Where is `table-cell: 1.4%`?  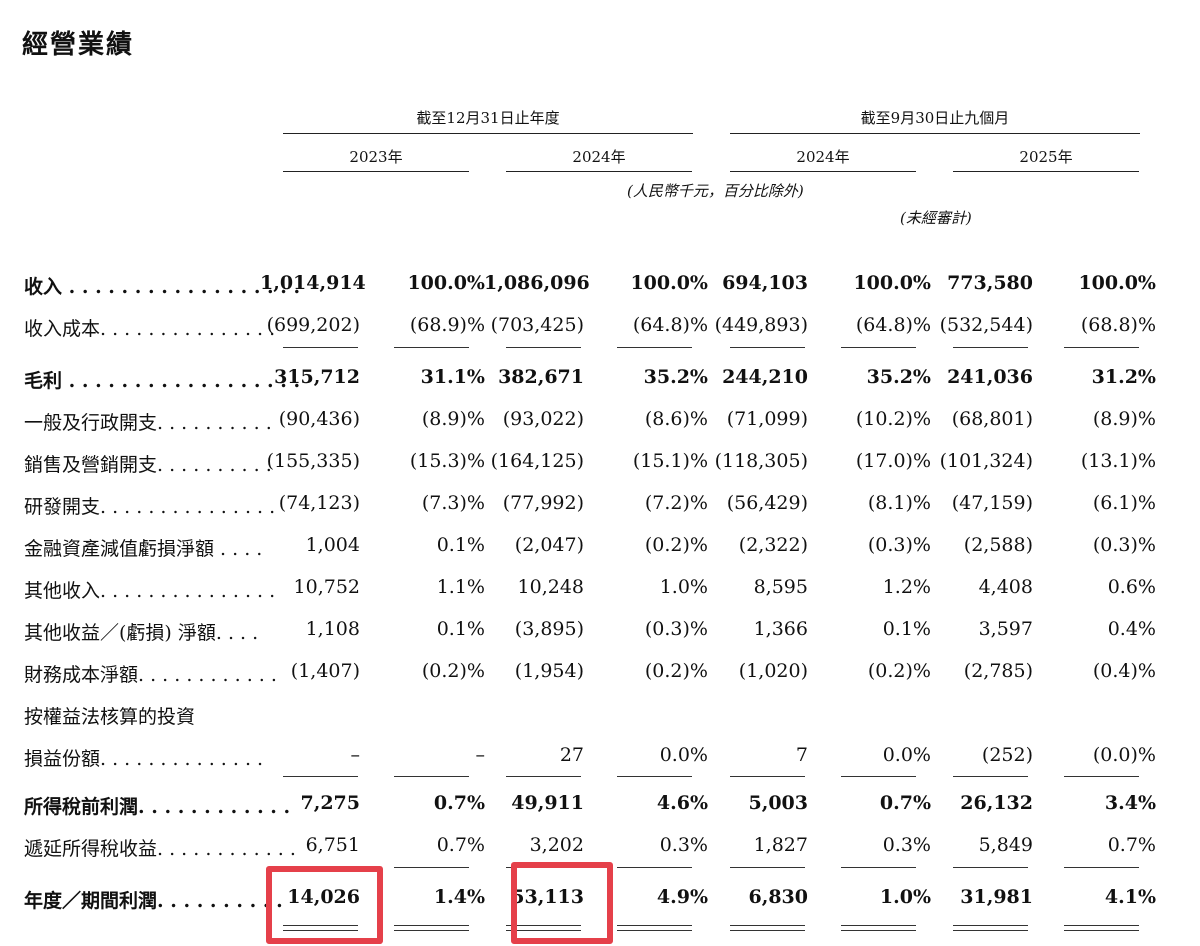 table-cell: 1.4% is located at coordinates (459, 897).